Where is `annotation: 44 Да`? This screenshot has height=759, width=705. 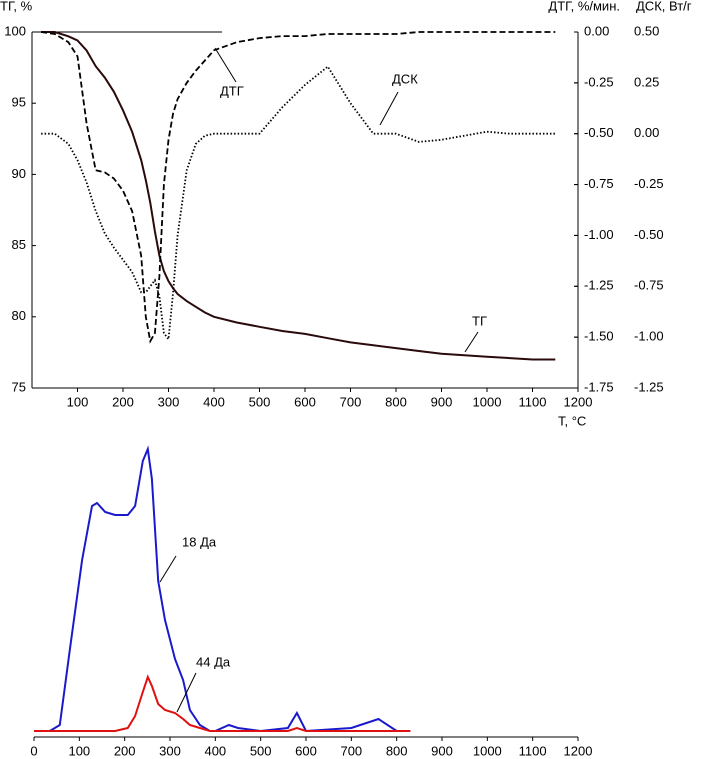
annotation: 44 Да is located at coordinates (213, 661).